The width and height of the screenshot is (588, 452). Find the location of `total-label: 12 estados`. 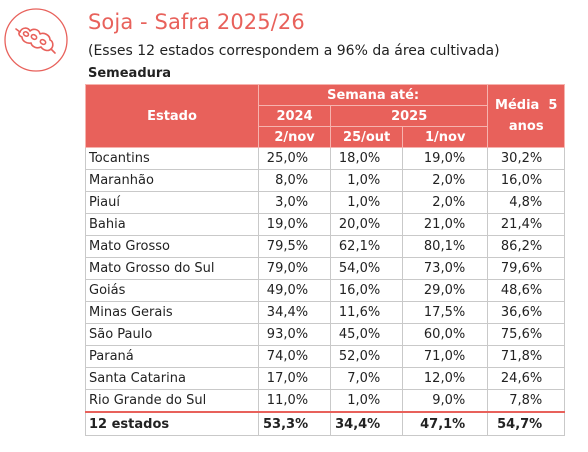

total-label: 12 estados is located at coordinates (172, 423).